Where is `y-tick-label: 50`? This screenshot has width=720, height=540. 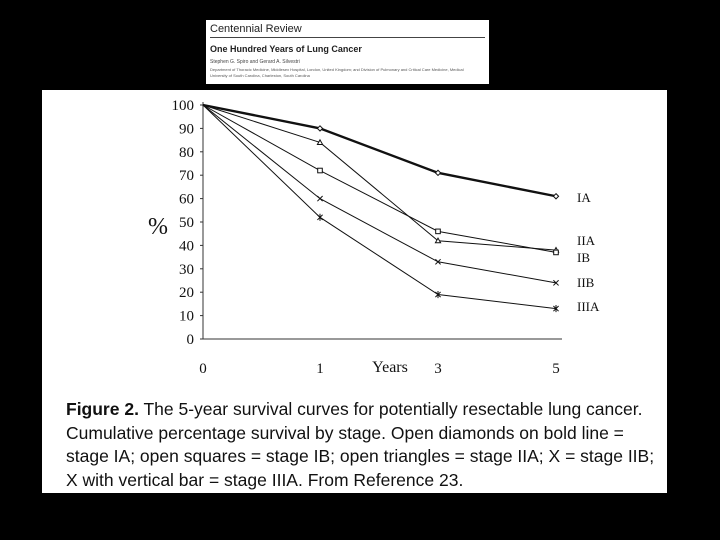
y-tick-label: 50 is located at coordinates (186, 223).